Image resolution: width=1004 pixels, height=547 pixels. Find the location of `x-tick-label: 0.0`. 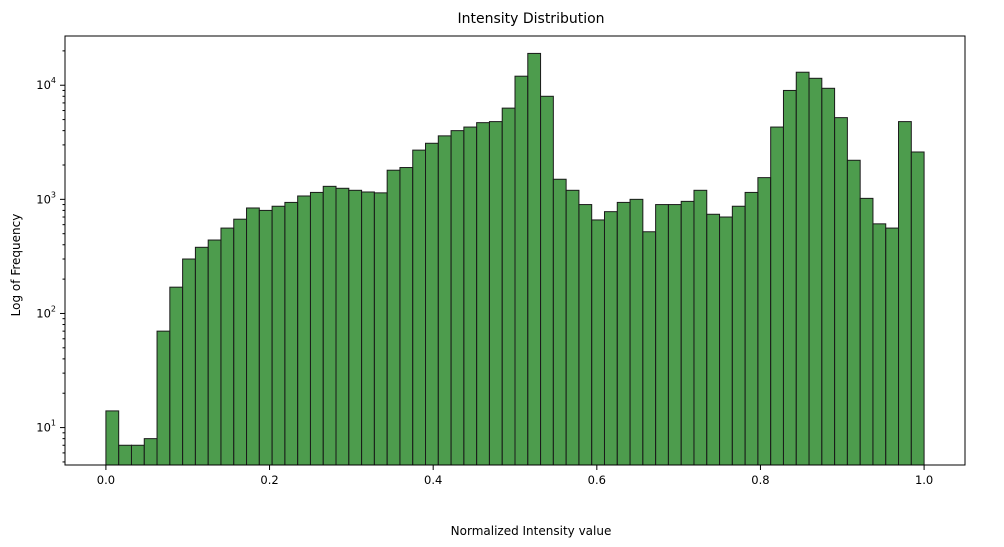

x-tick-label: 0.0 is located at coordinates (106, 480).